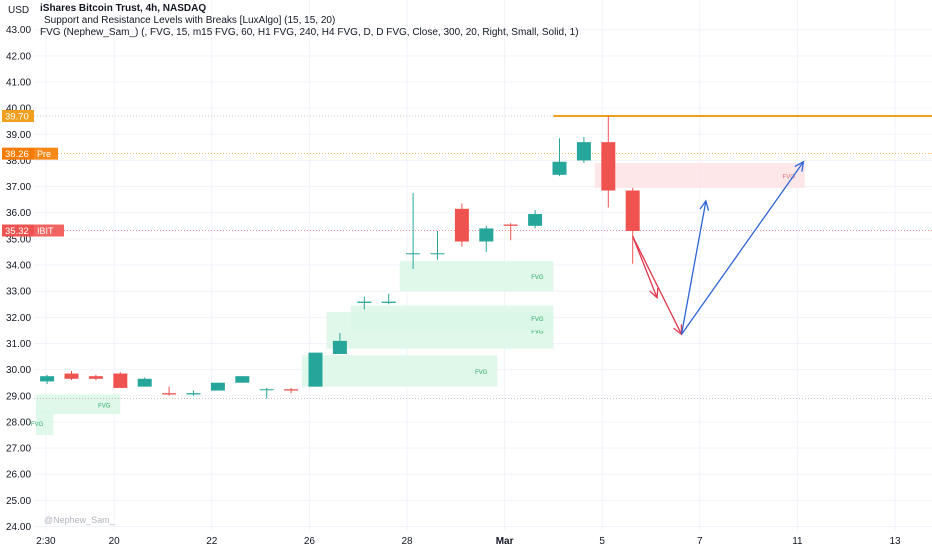 The width and height of the screenshot is (932, 550). I want to click on price-tag: 38.26 Pre, so click(30, 153).